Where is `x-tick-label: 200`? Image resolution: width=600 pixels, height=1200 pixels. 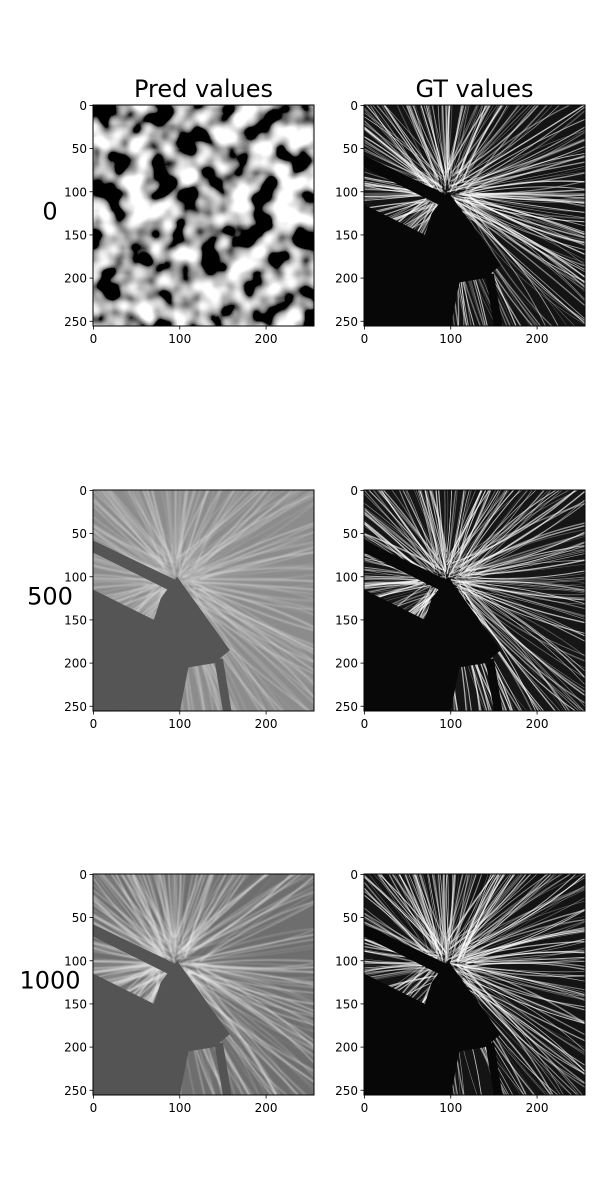
x-tick-label: 200 is located at coordinates (537, 724).